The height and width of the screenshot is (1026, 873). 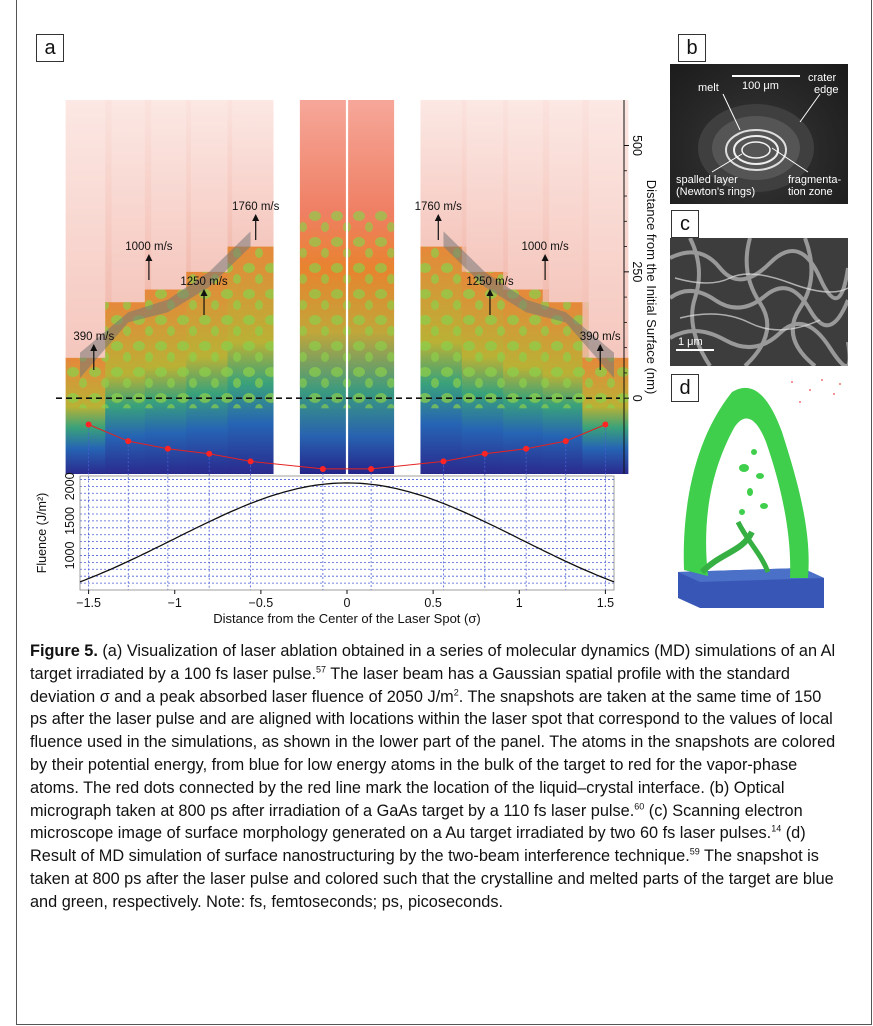 What do you see at coordinates (760, 86) in the screenshot?
I see `scale-label: 100 μm` at bounding box center [760, 86].